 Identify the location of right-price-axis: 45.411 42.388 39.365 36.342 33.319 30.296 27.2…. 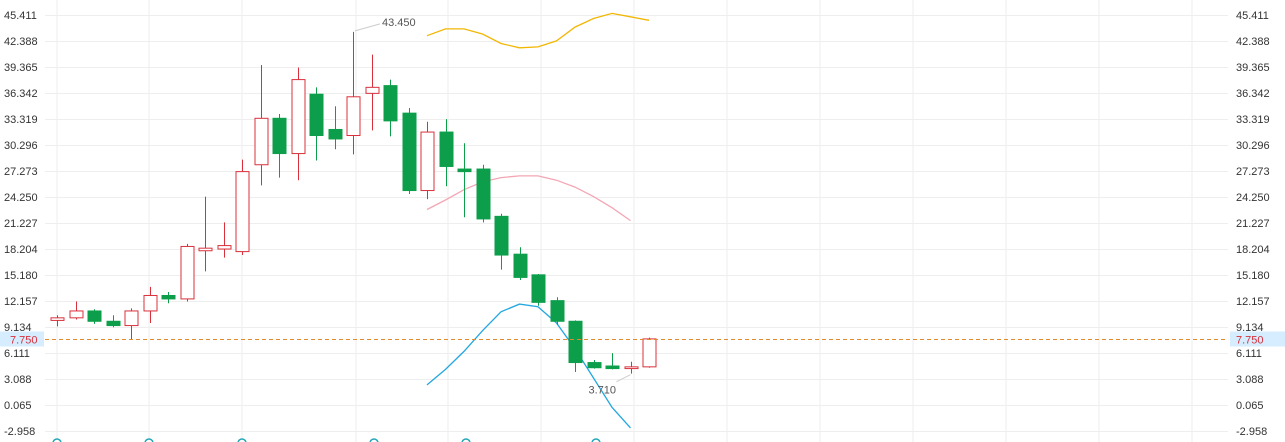
(1253, 224).